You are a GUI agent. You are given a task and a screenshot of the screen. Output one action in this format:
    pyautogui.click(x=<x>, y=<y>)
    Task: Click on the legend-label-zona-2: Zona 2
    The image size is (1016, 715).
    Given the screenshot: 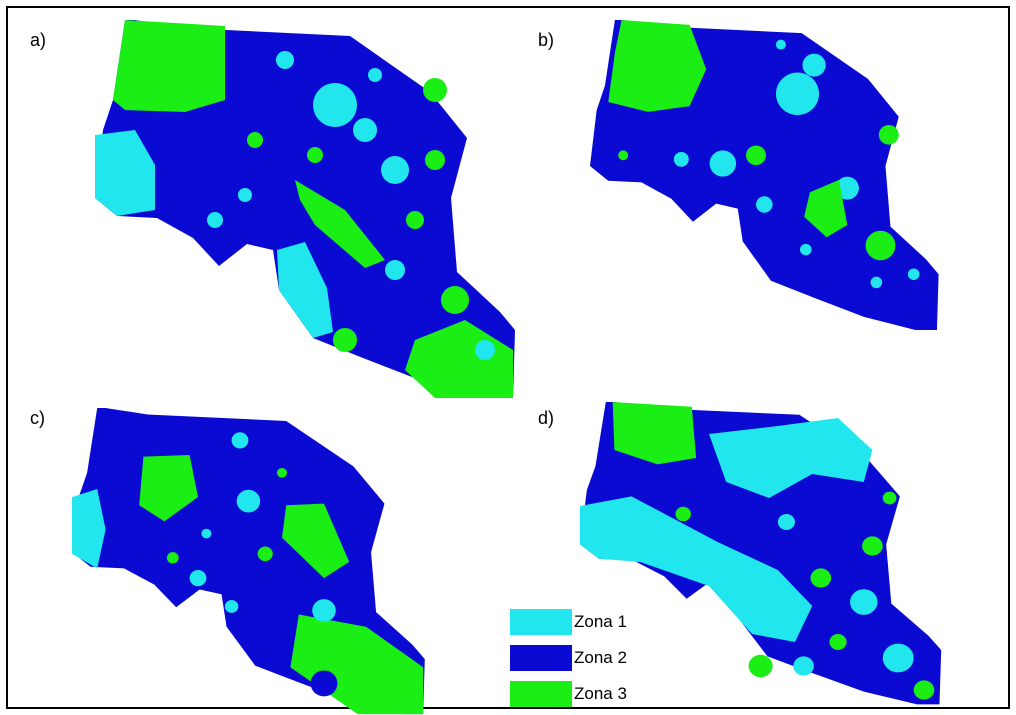 What is the action you would take?
    pyautogui.click(x=600, y=657)
    